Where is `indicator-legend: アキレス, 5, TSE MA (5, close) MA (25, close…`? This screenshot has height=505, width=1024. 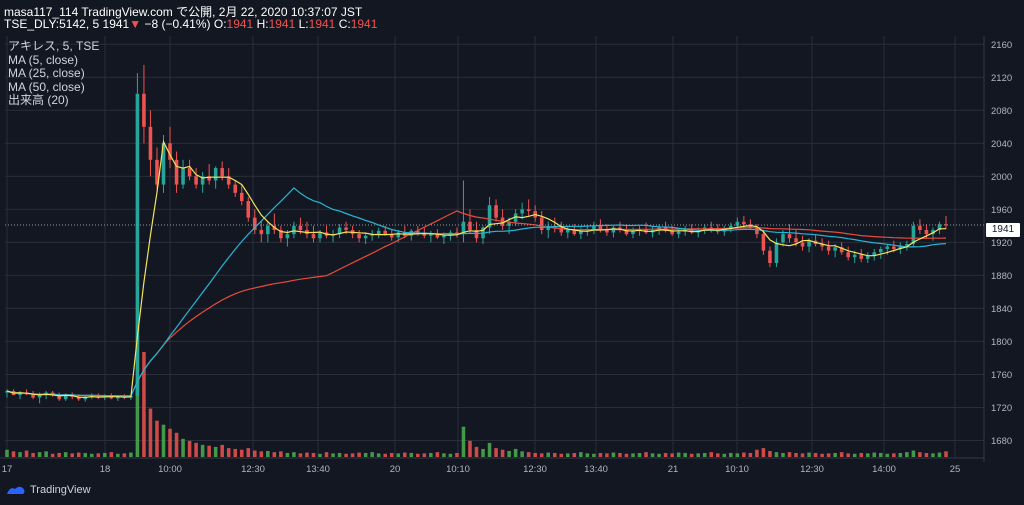
indicator-legend: アキレス, 5, TSE MA (5, close) MA (25, close… is located at coordinates (54, 73).